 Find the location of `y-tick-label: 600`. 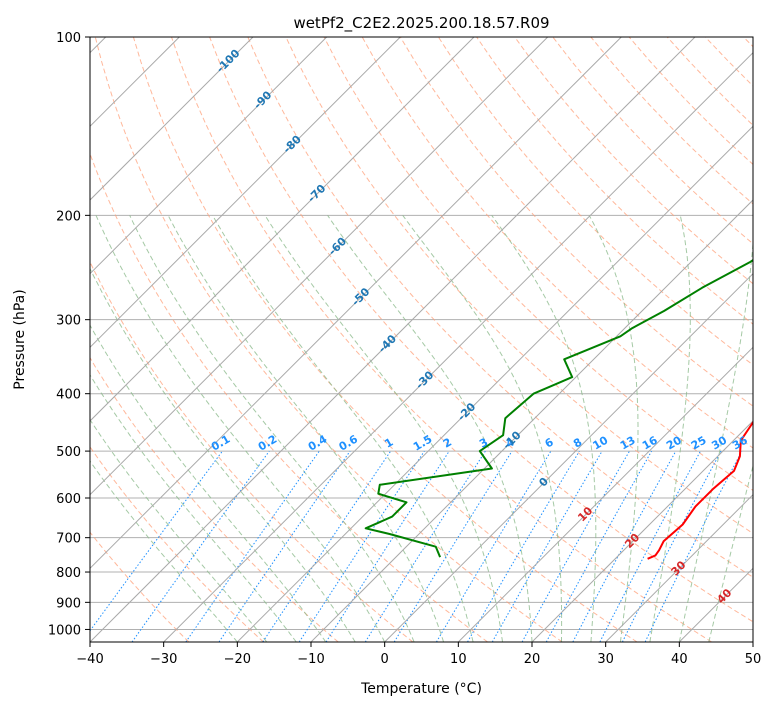

y-tick-label: 600 is located at coordinates (68, 499).